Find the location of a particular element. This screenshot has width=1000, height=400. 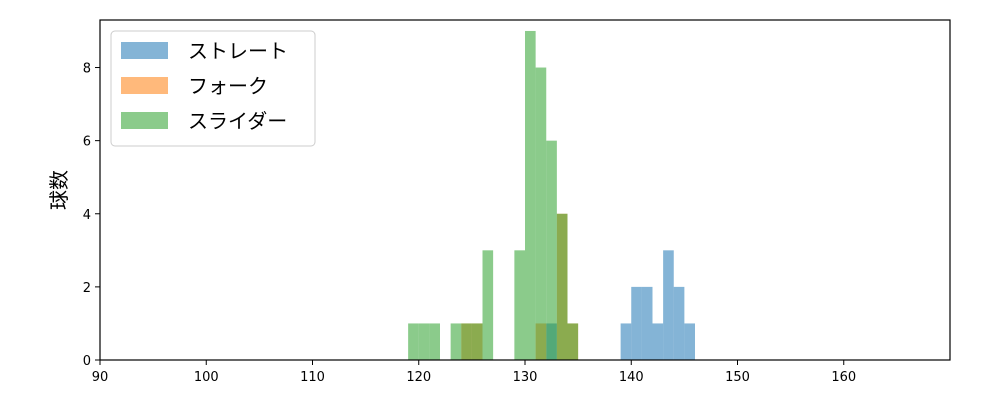

x-tick-label-5: 140 is located at coordinates (631, 377).